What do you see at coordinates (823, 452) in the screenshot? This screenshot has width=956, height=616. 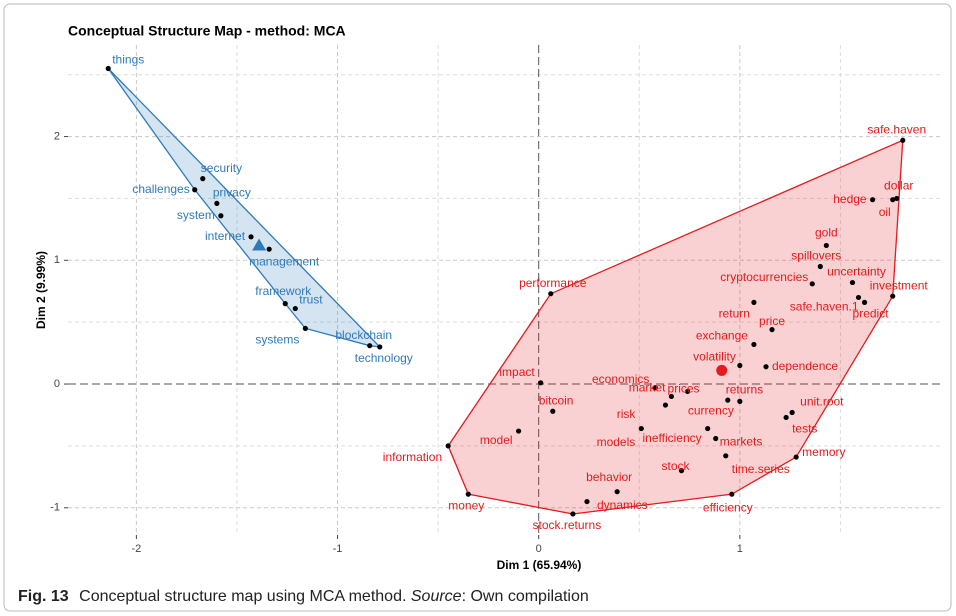 I see `point-label: memory` at bounding box center [823, 452].